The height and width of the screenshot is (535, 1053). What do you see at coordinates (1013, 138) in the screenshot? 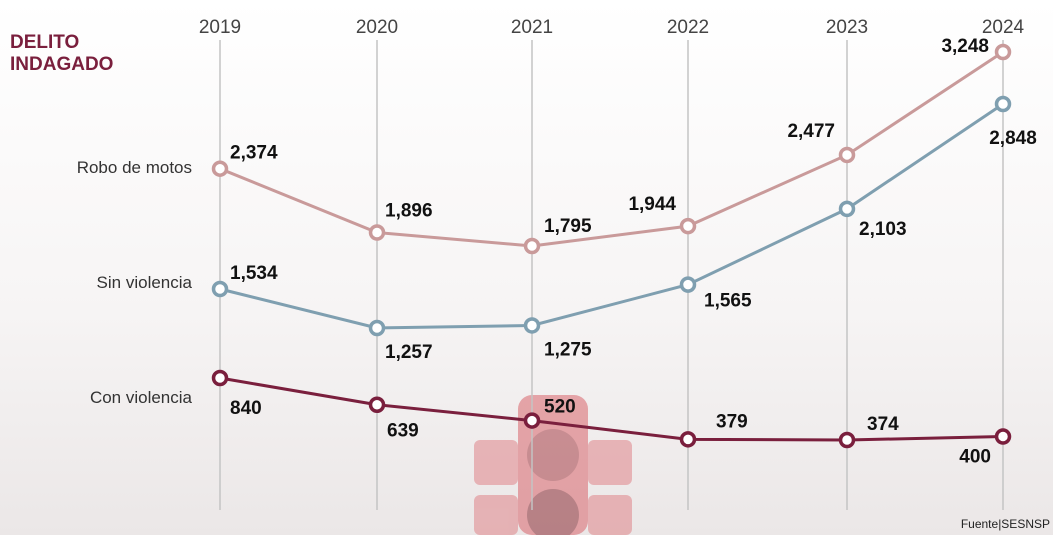
I see `value-label: 2,848` at bounding box center [1013, 138].